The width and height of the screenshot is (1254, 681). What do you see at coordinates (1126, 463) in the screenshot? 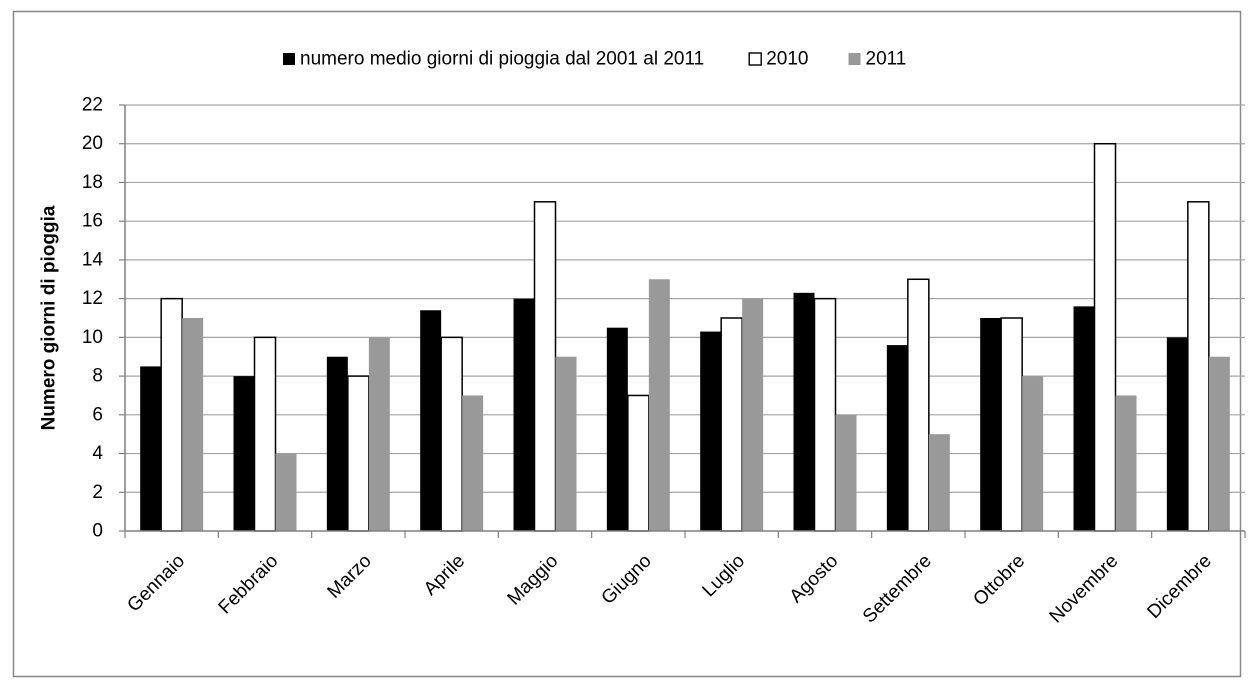
I see `bar-2011-novembre` at bounding box center [1126, 463].